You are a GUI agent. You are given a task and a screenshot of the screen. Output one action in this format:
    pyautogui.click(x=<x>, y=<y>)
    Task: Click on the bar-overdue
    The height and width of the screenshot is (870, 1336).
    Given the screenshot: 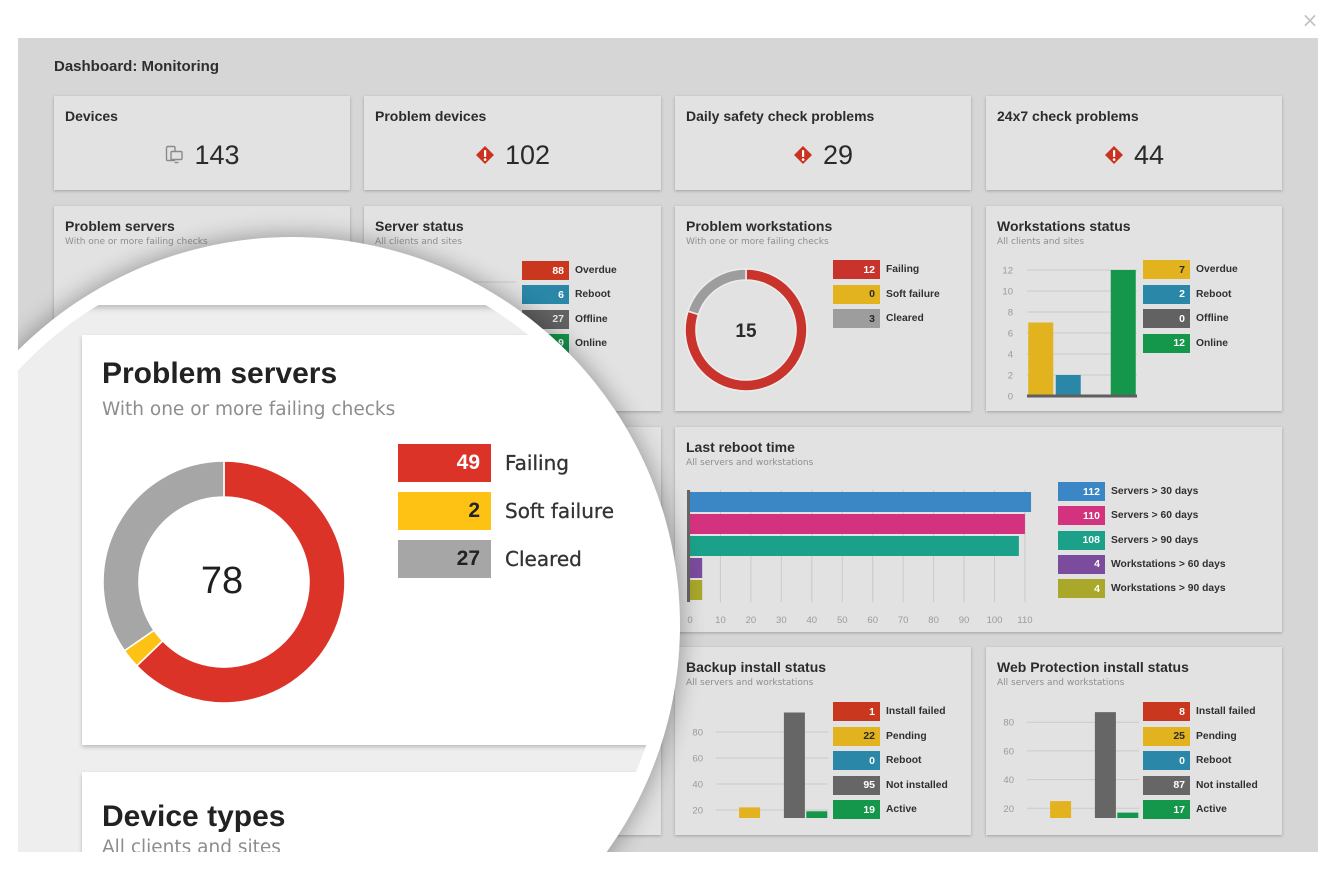 What is the action you would take?
    pyautogui.click(x=1041, y=359)
    